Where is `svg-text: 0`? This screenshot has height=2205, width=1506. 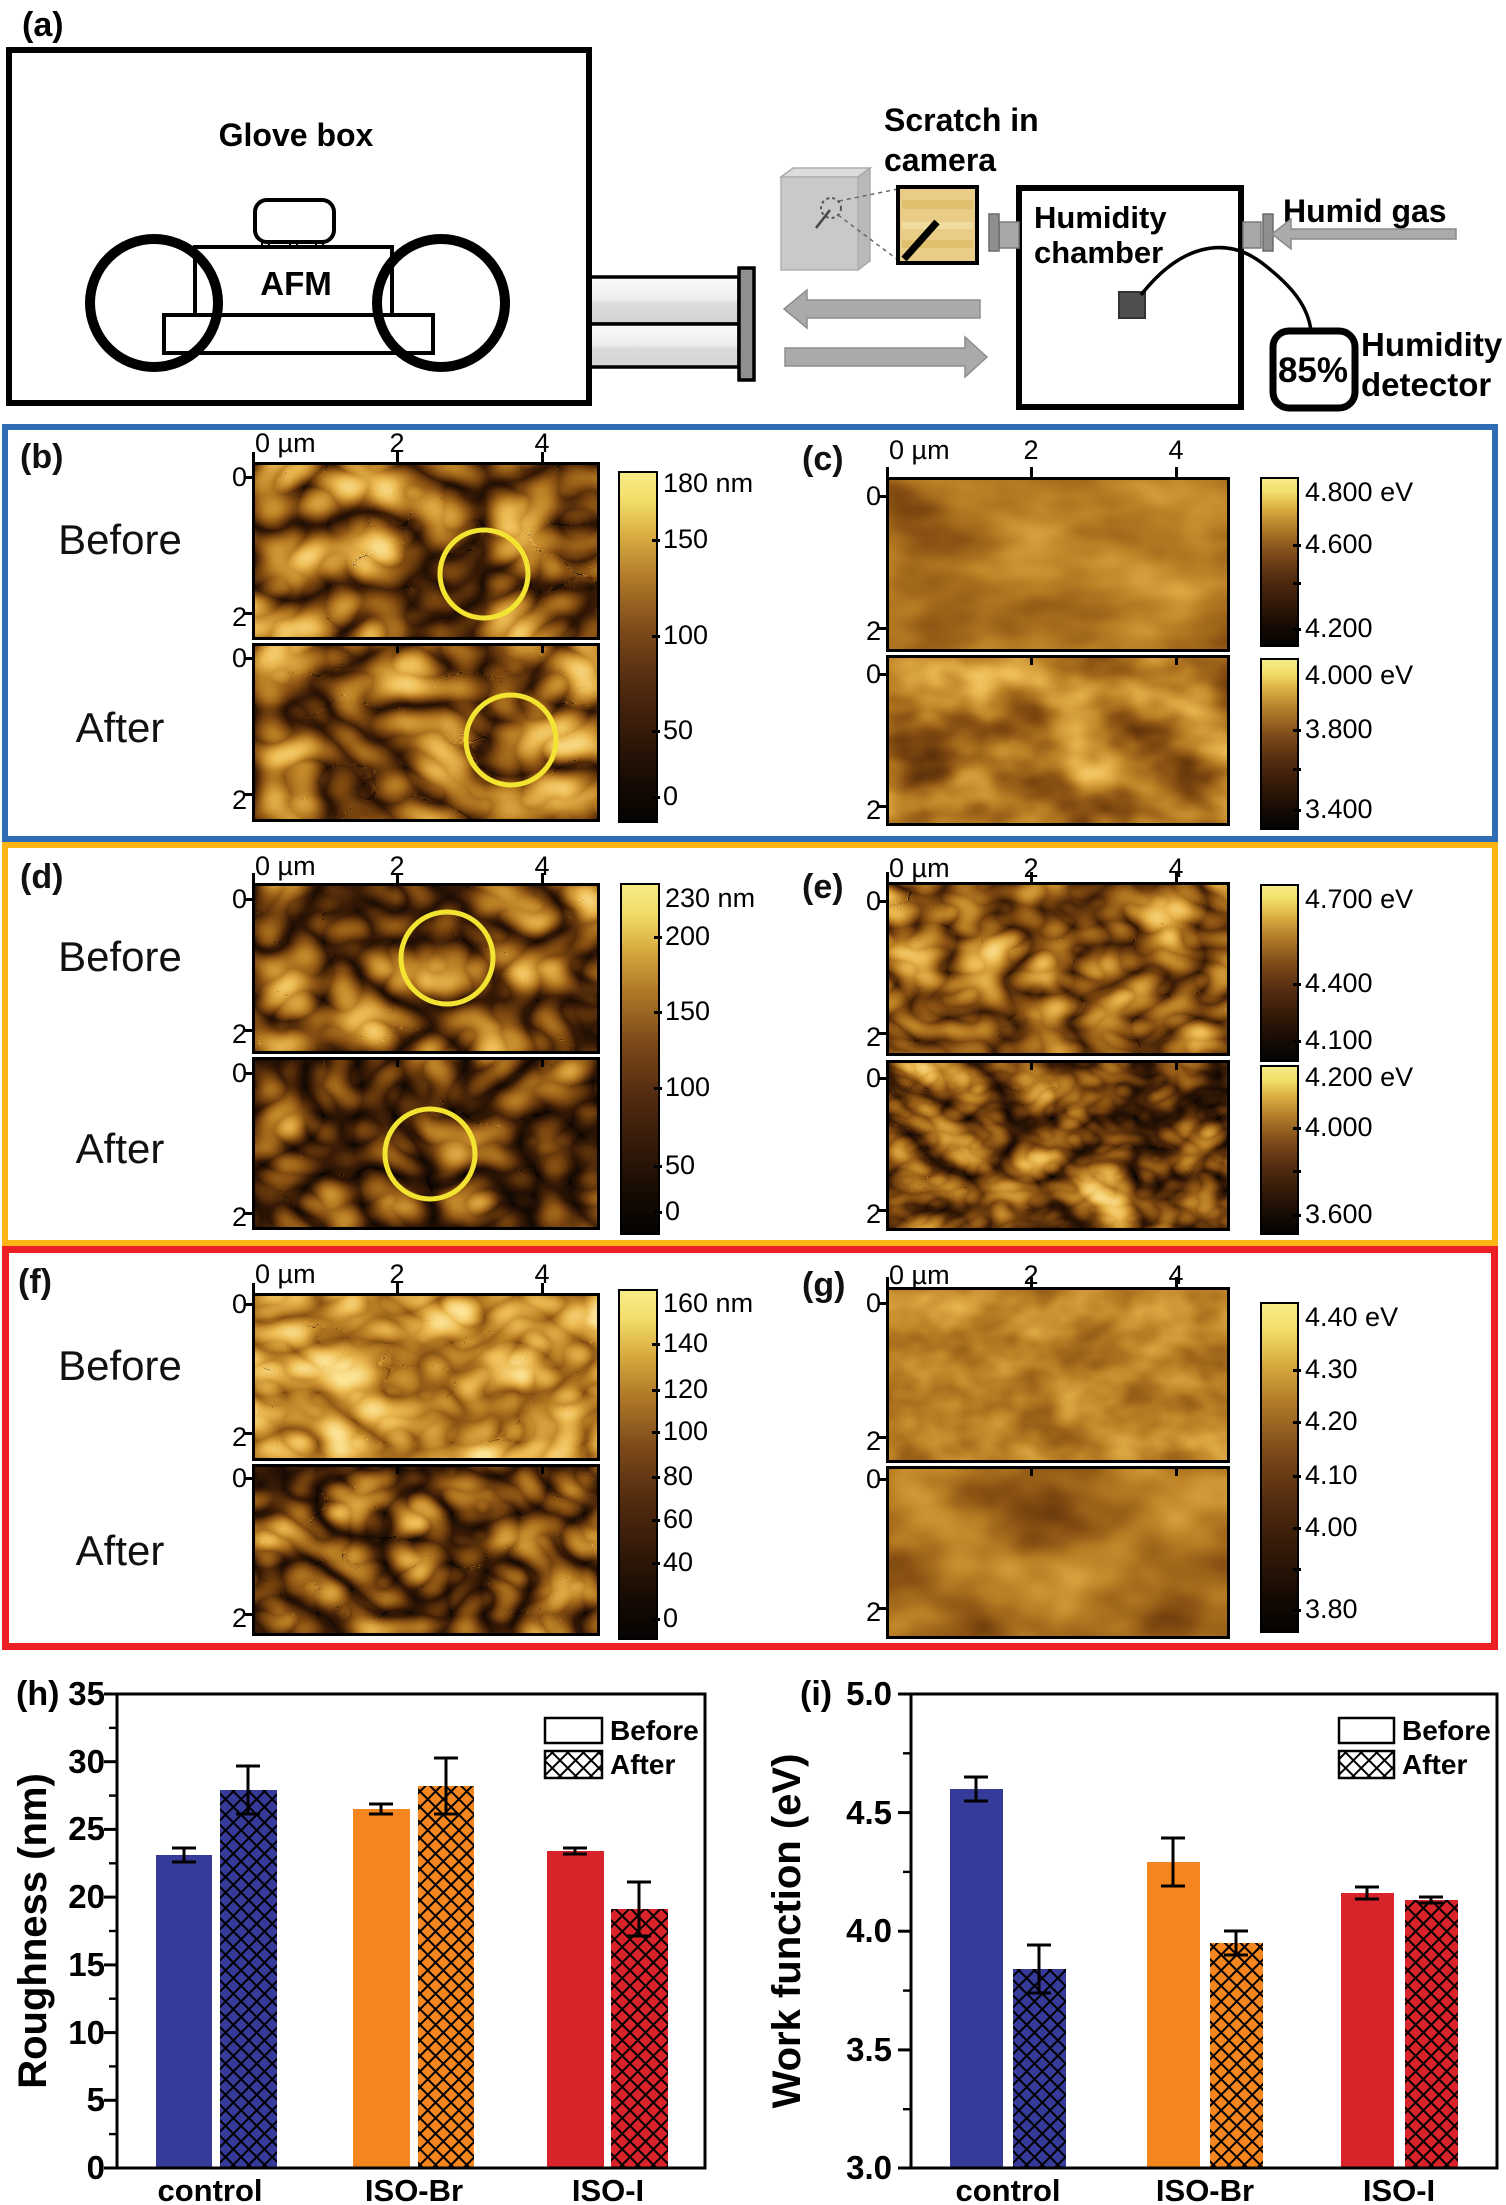 svg-text: 0 is located at coordinates (96, 2167).